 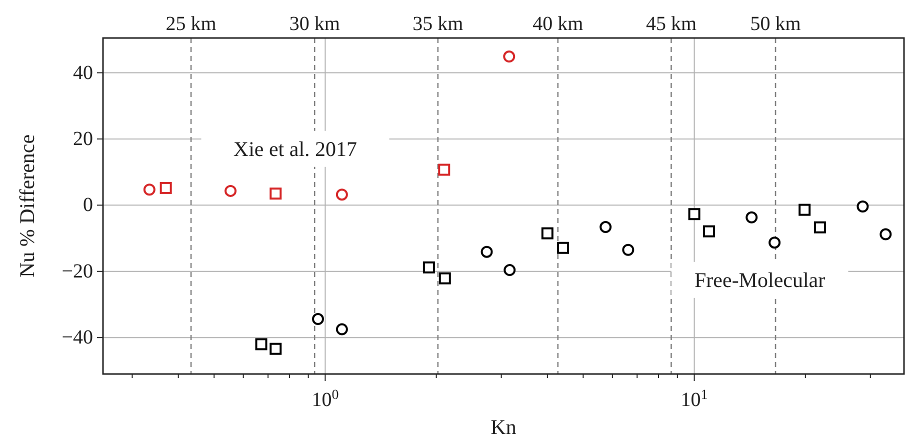 I want to click on annotation: Xie et al. 2017, so click(x=295, y=148).